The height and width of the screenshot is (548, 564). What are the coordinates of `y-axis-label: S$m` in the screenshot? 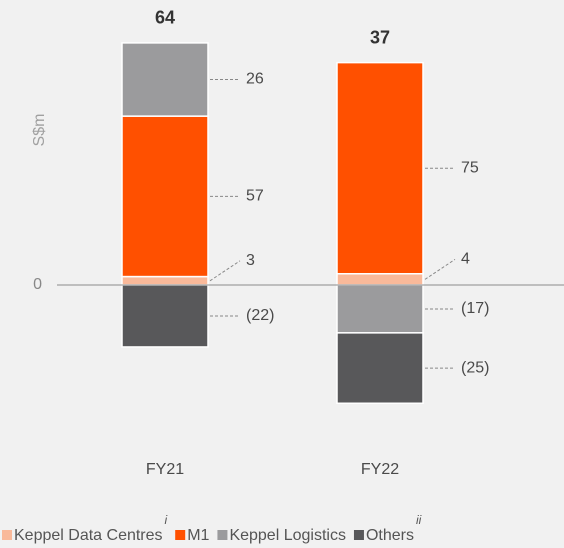 It's located at (39, 130).